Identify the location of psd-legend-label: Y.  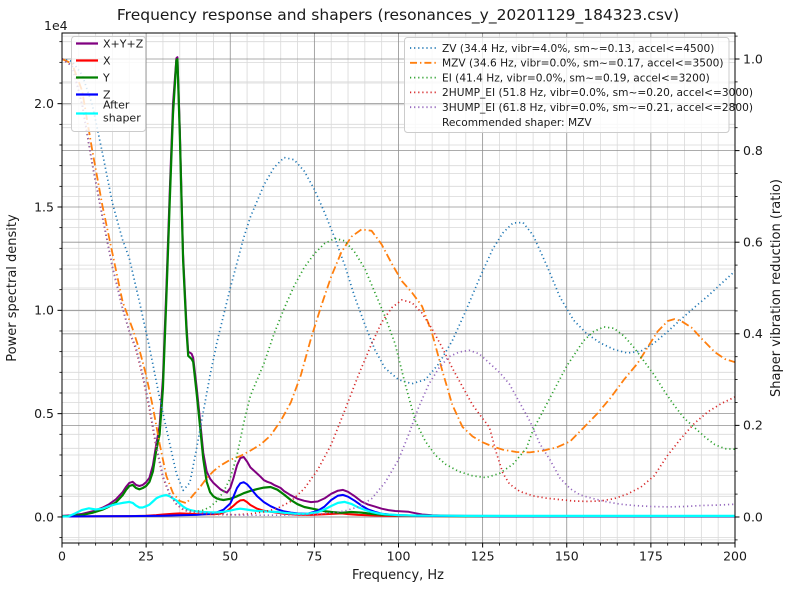
(106, 78).